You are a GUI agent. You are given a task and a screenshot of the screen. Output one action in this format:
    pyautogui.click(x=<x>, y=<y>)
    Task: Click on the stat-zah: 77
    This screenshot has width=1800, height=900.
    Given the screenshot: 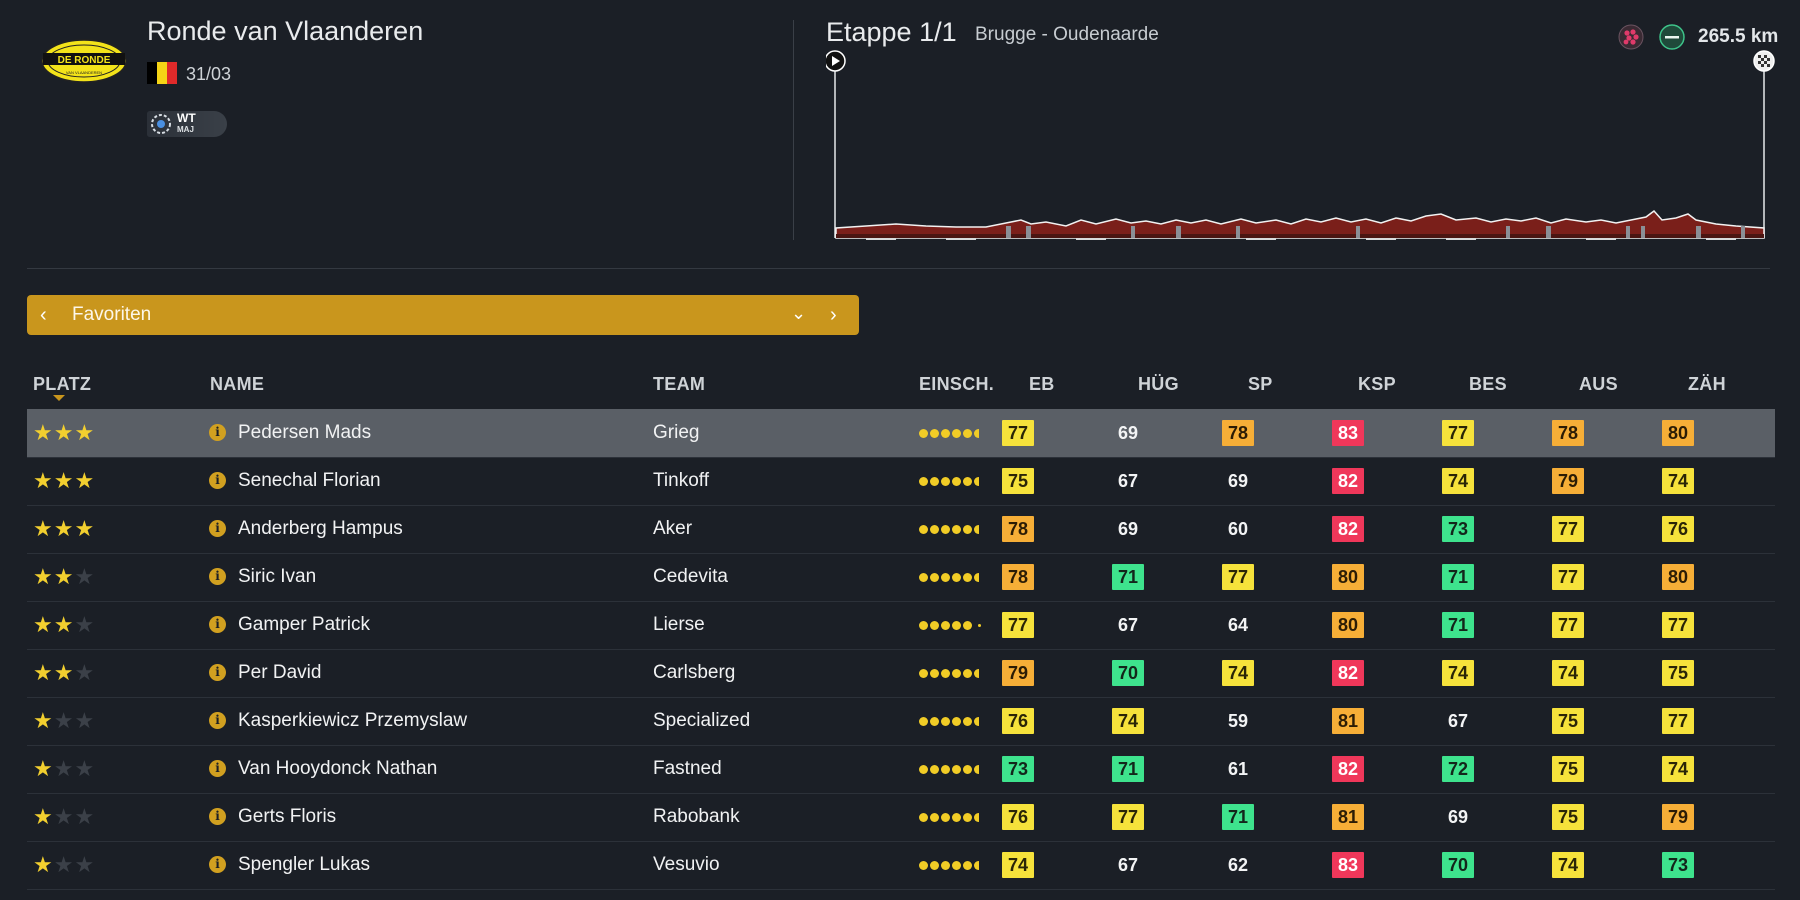 What is the action you would take?
    pyautogui.click(x=1678, y=625)
    